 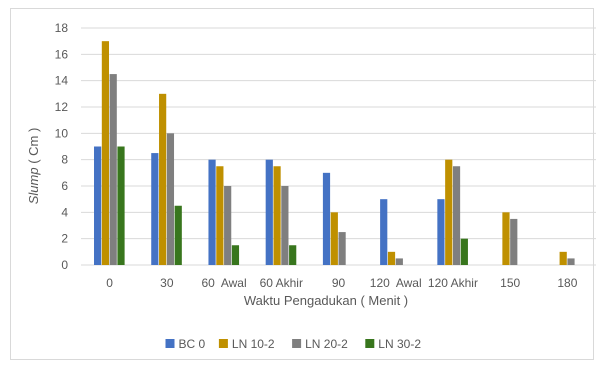 I want to click on x-tick-label: 120 Akhir, so click(x=453, y=283).